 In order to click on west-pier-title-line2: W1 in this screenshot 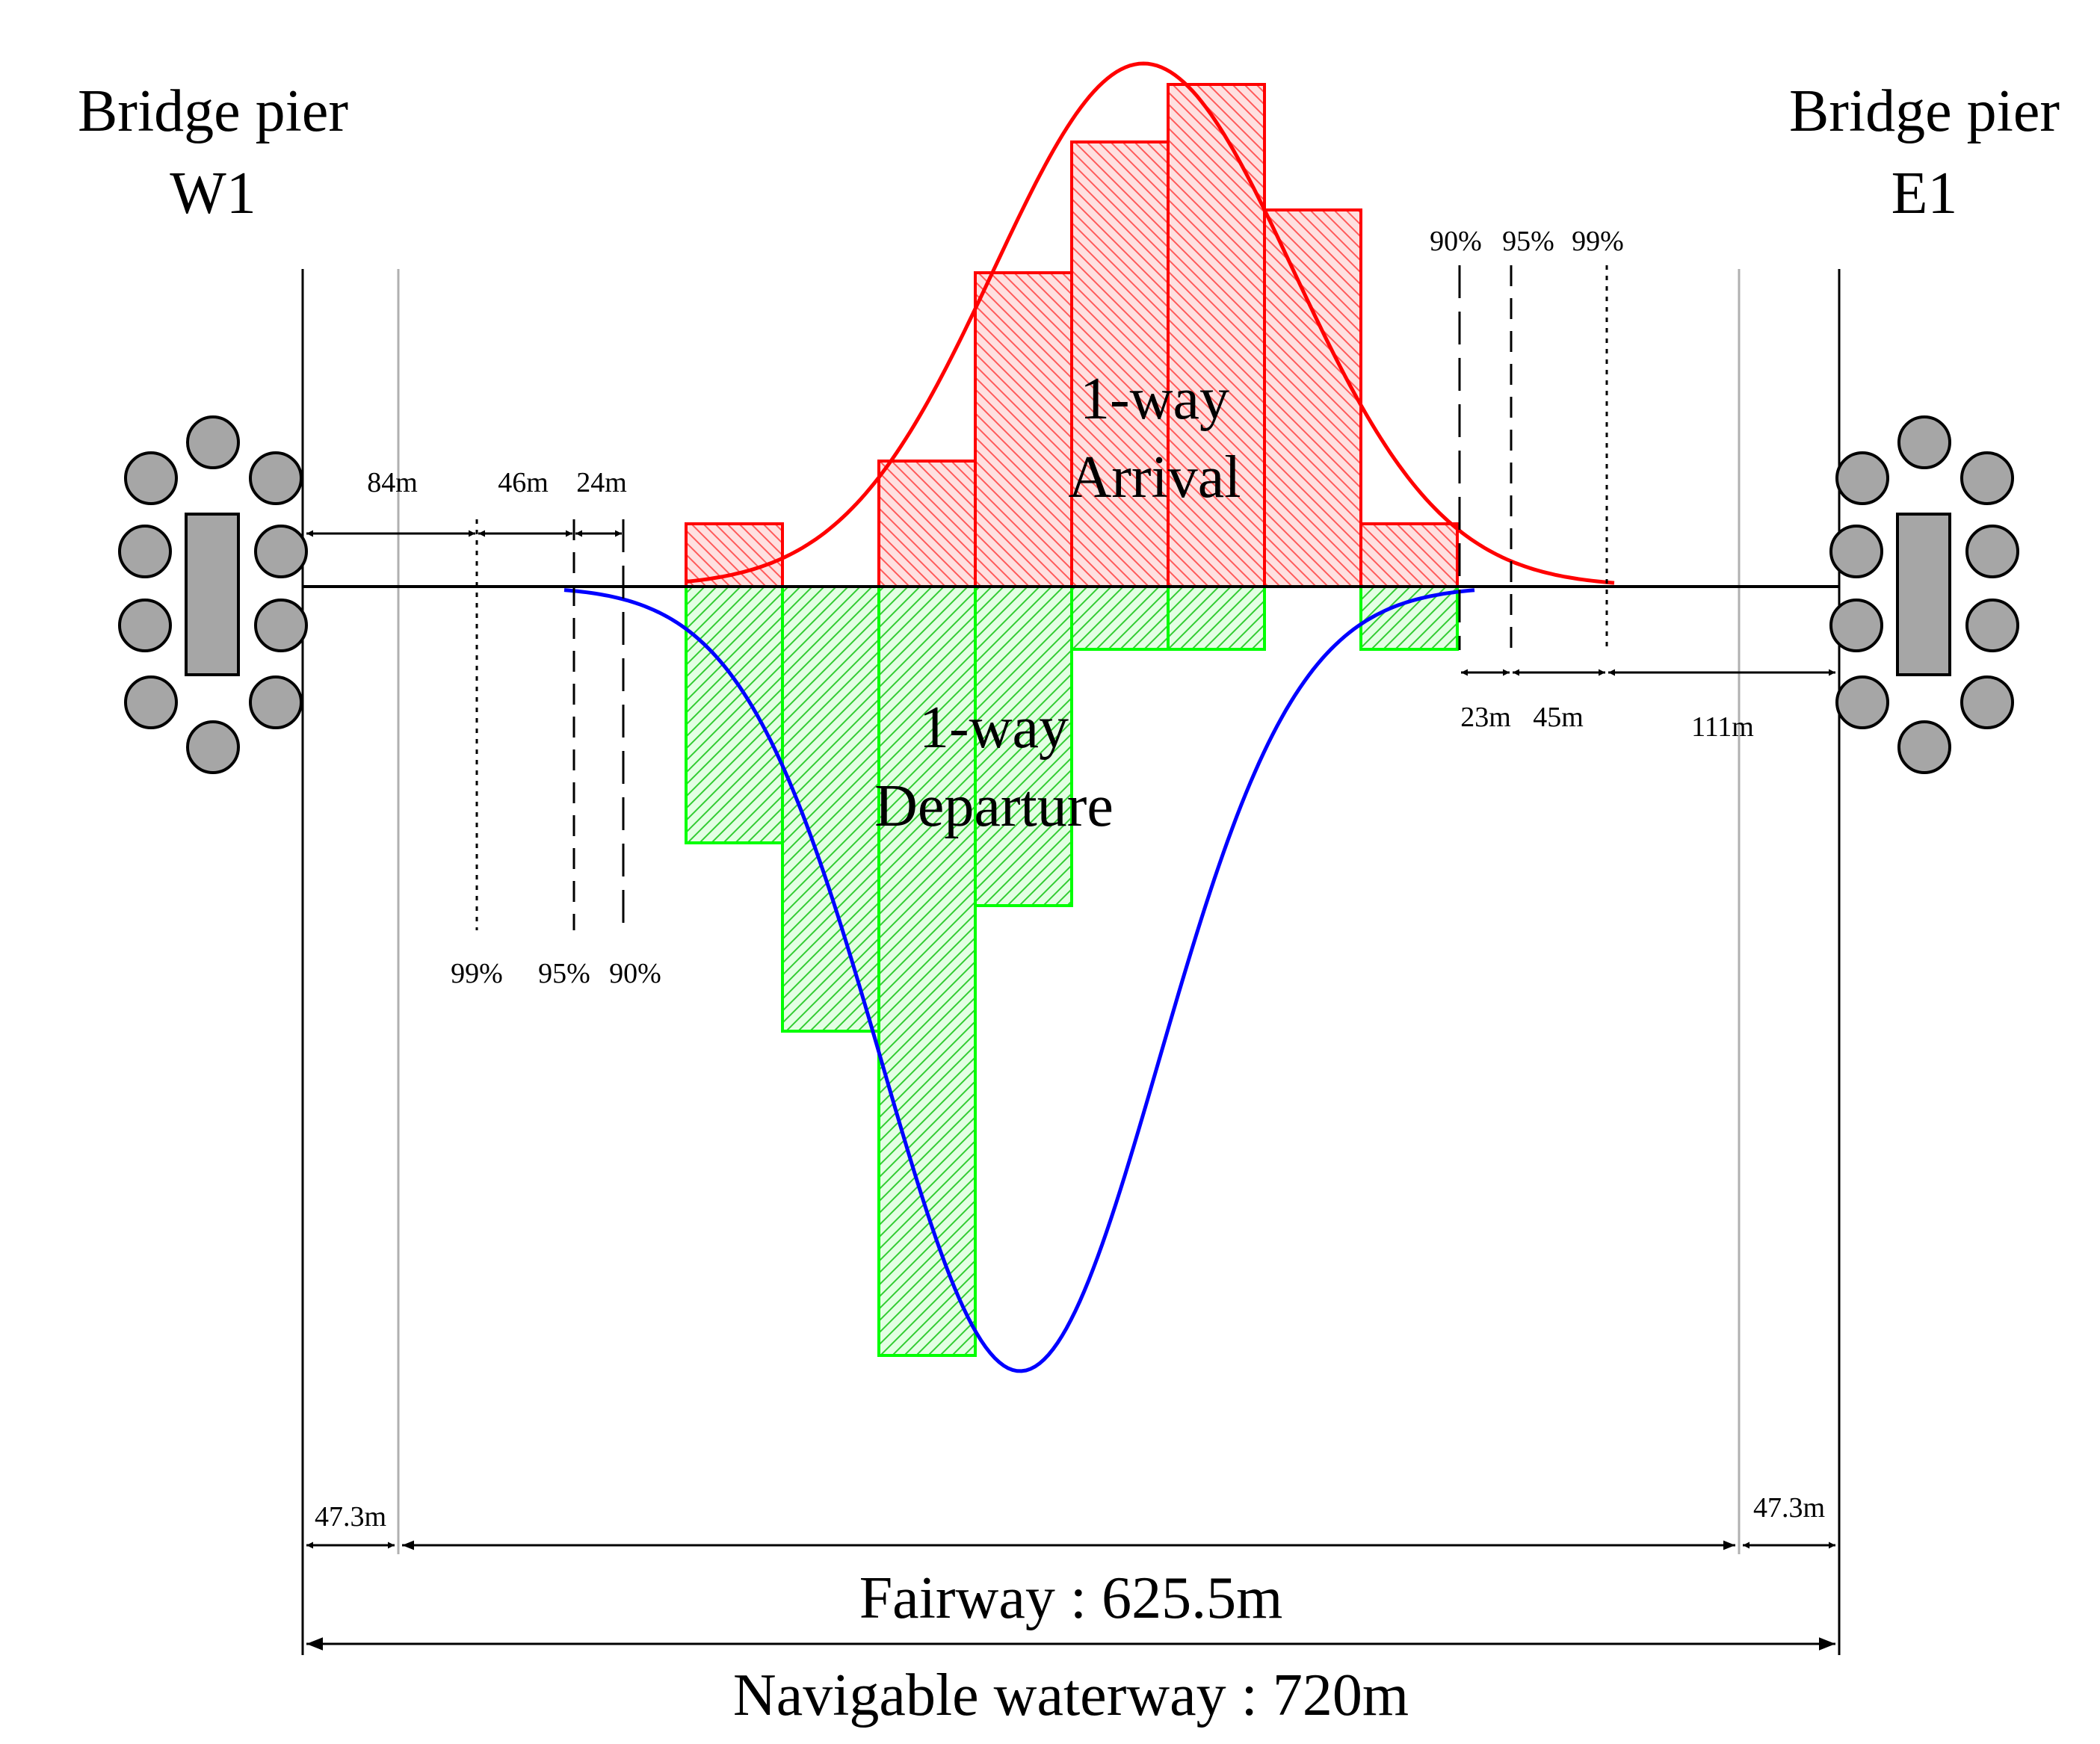, I will do `click(213, 193)`.